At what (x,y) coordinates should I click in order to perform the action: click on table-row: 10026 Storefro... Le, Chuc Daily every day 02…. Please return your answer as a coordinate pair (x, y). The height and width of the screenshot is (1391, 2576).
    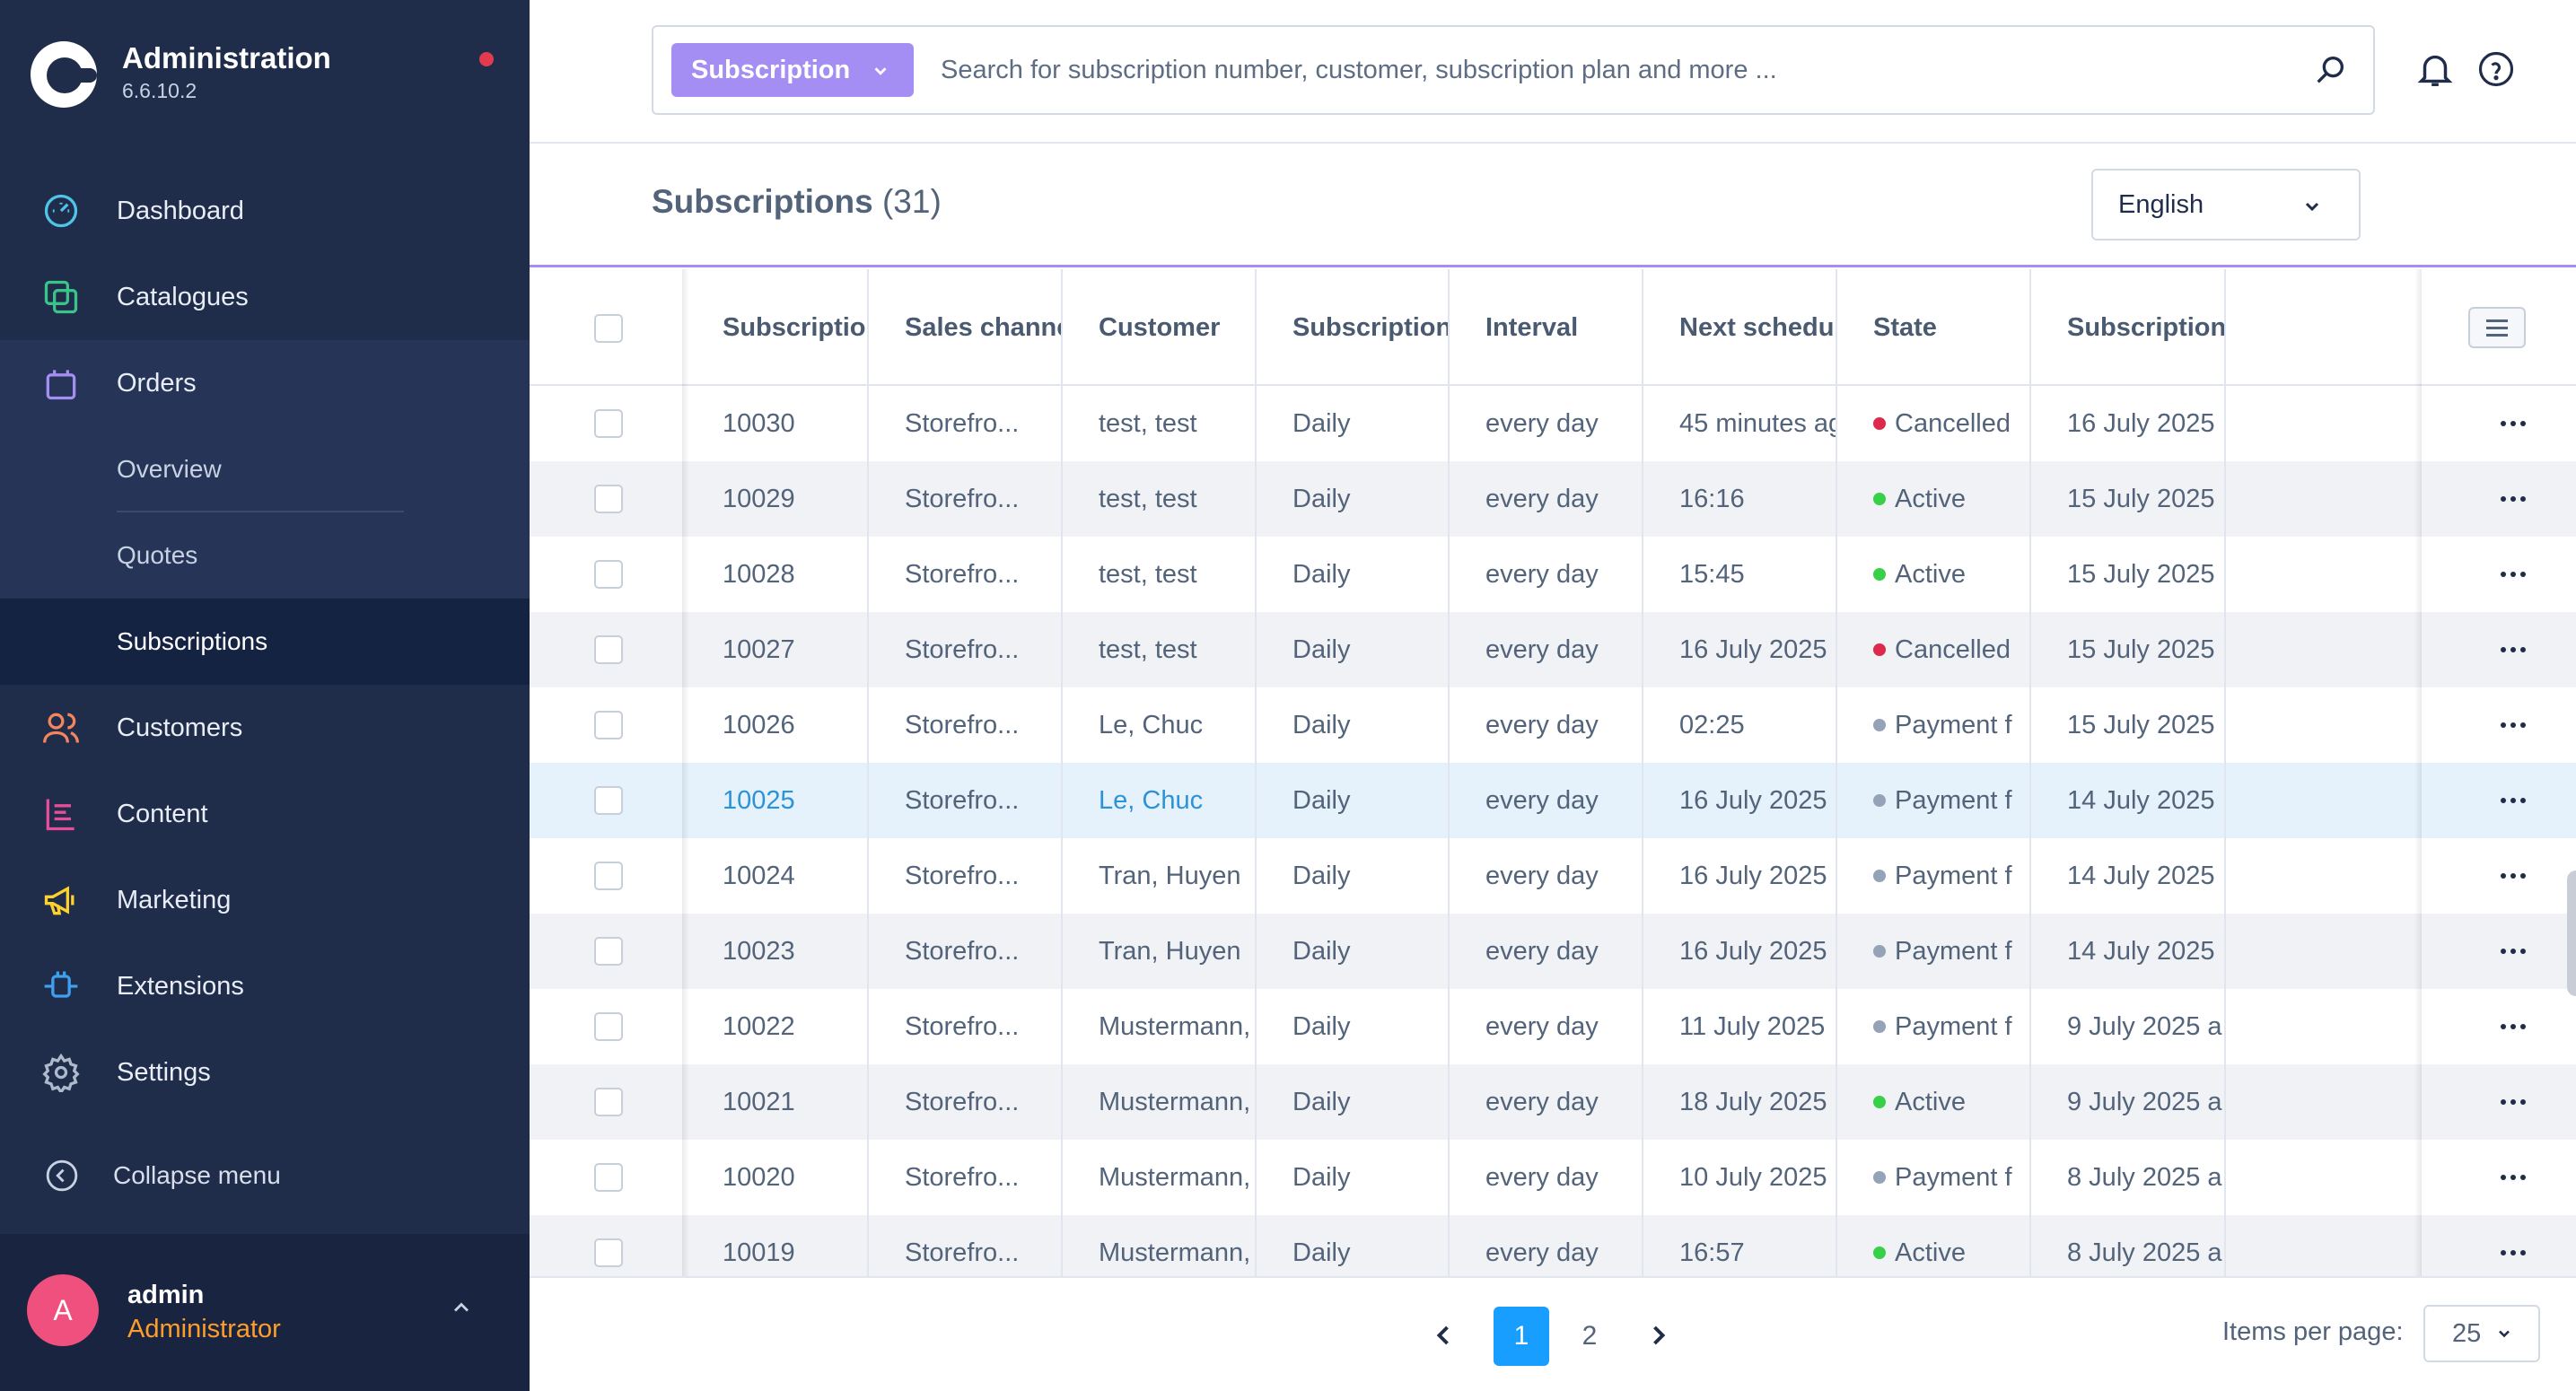
    Looking at the image, I should click on (1553, 725).